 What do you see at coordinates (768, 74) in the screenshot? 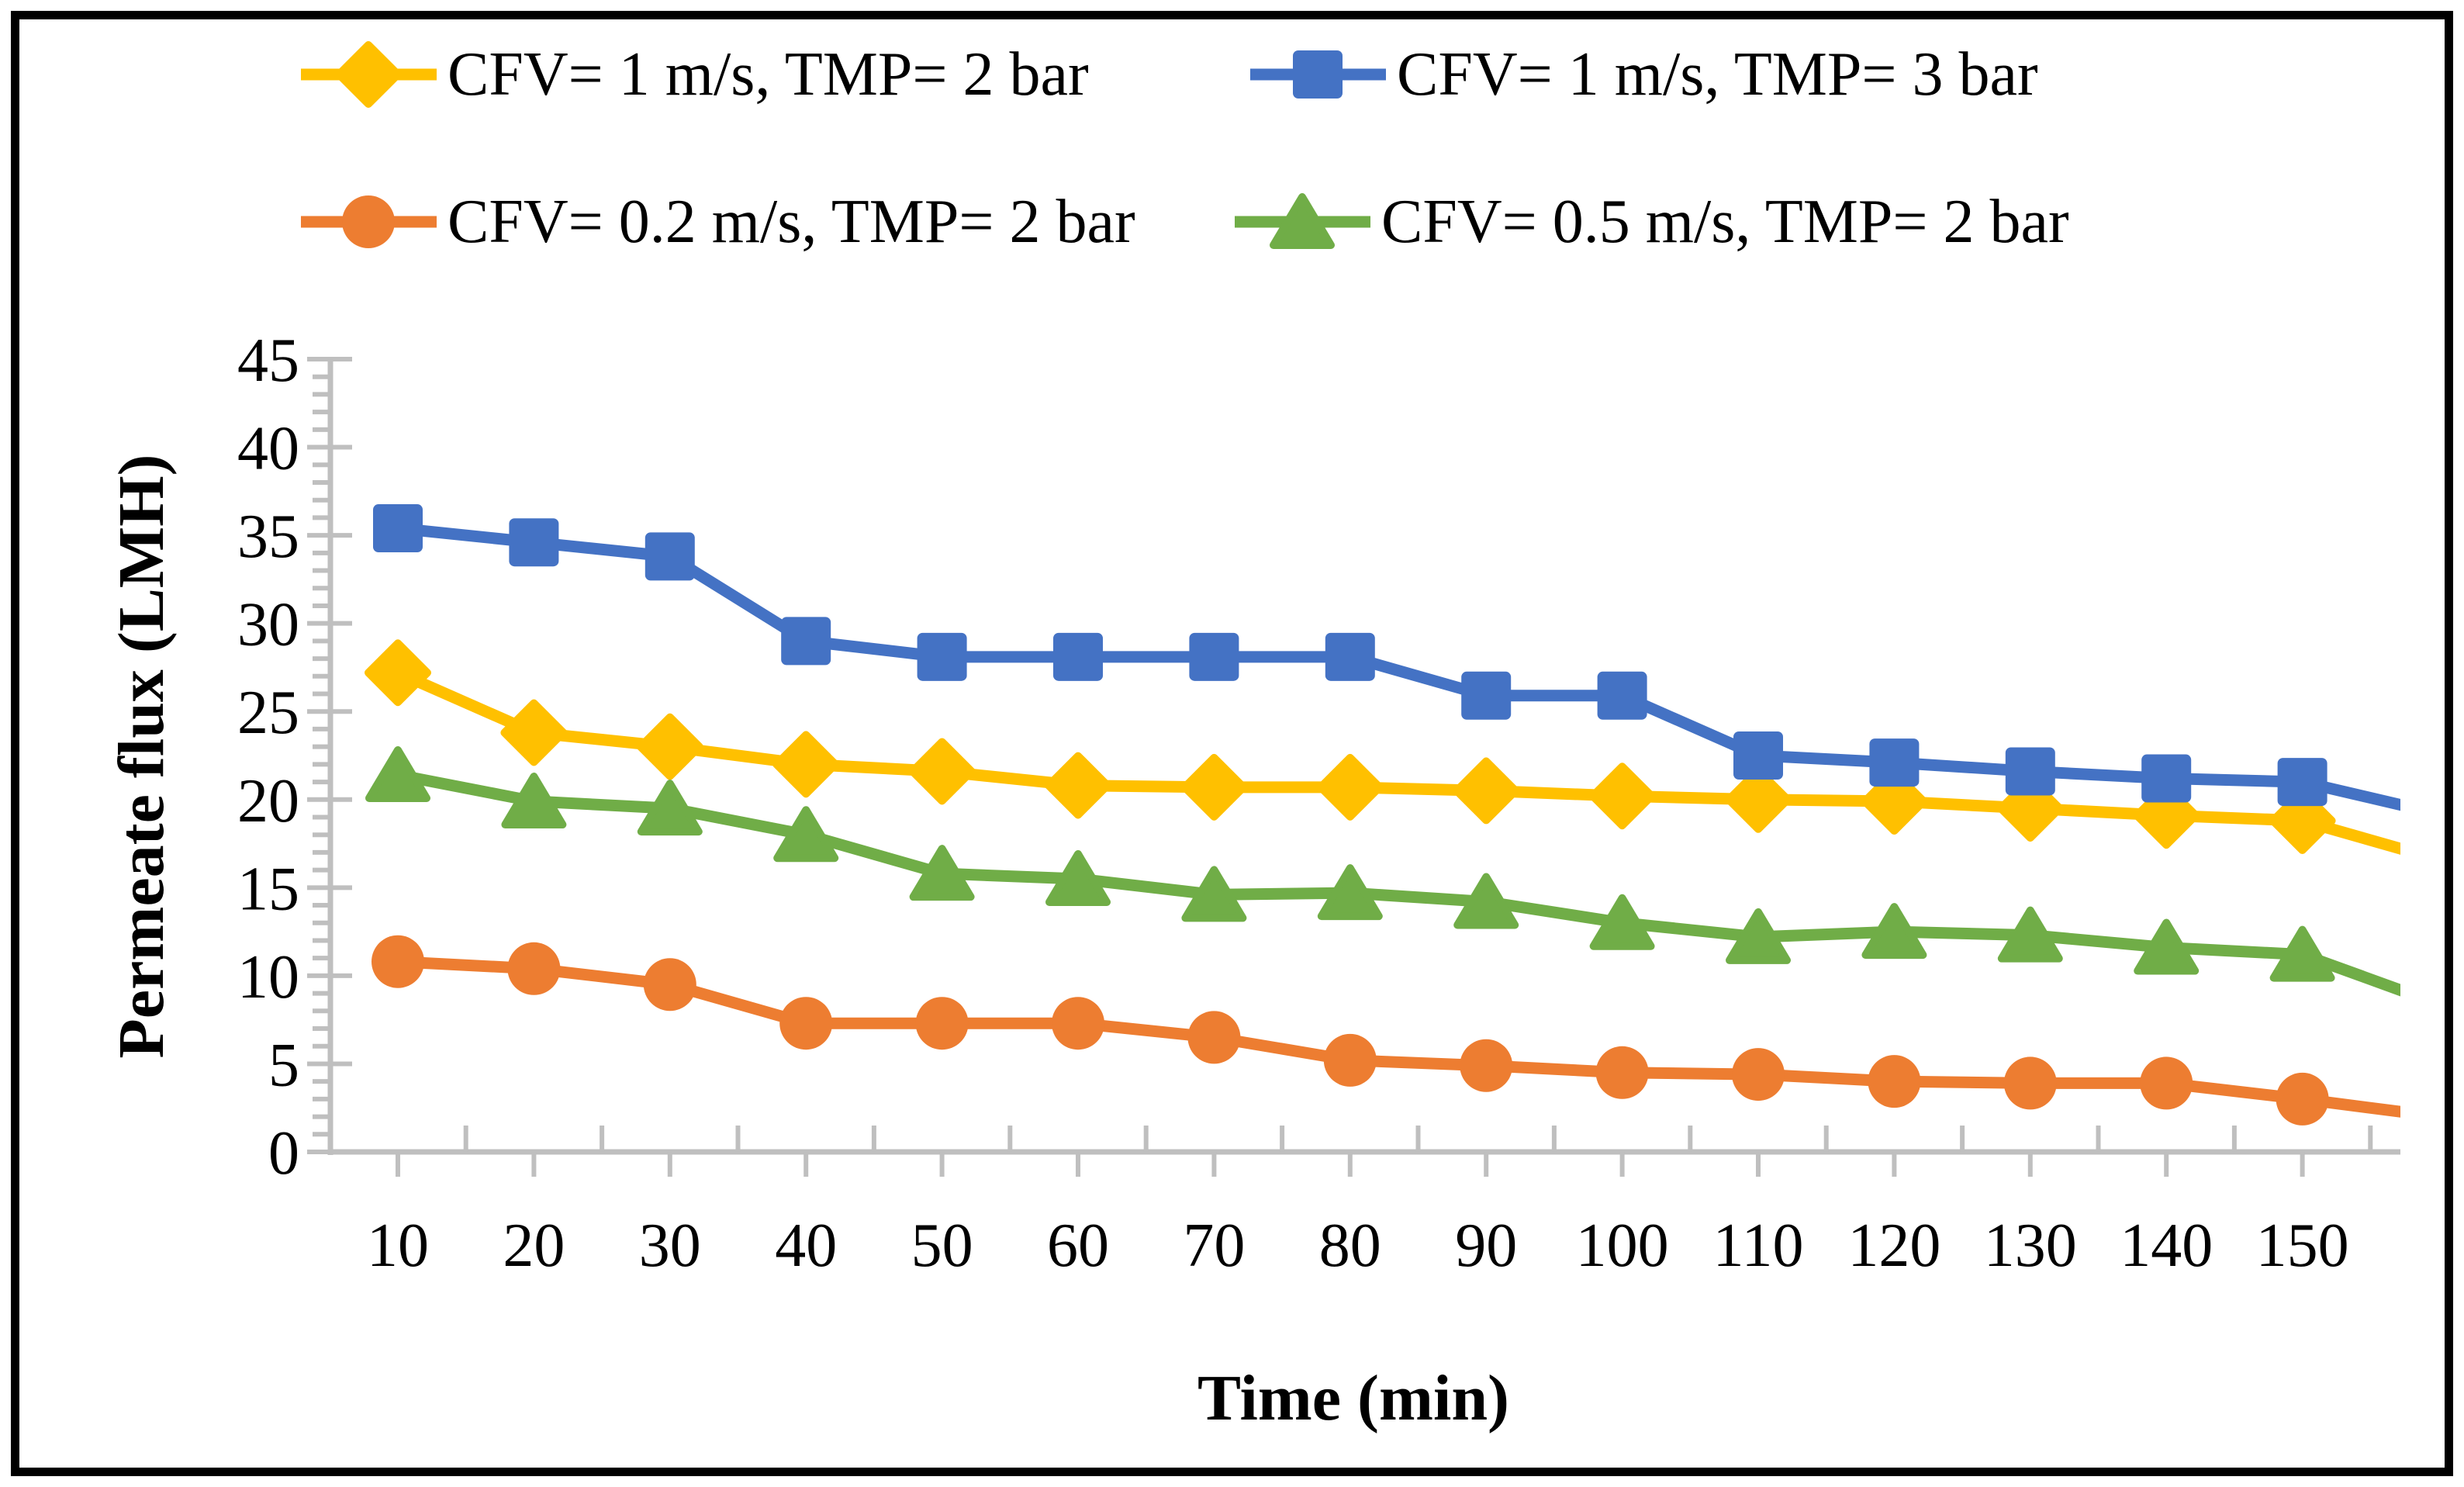
I see `legend-label: CFV= 1 m/s, TMP= 2 bar` at bounding box center [768, 74].